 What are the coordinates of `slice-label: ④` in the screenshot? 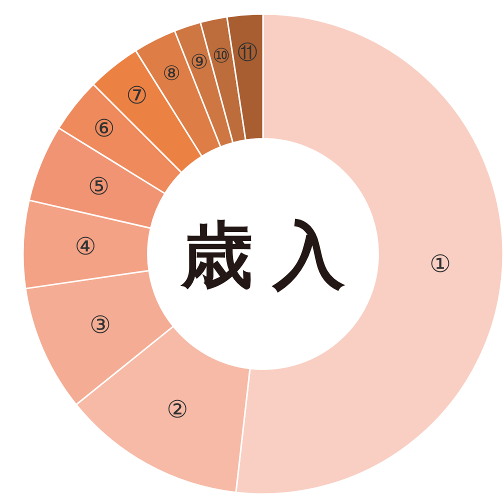 It's located at (85, 246).